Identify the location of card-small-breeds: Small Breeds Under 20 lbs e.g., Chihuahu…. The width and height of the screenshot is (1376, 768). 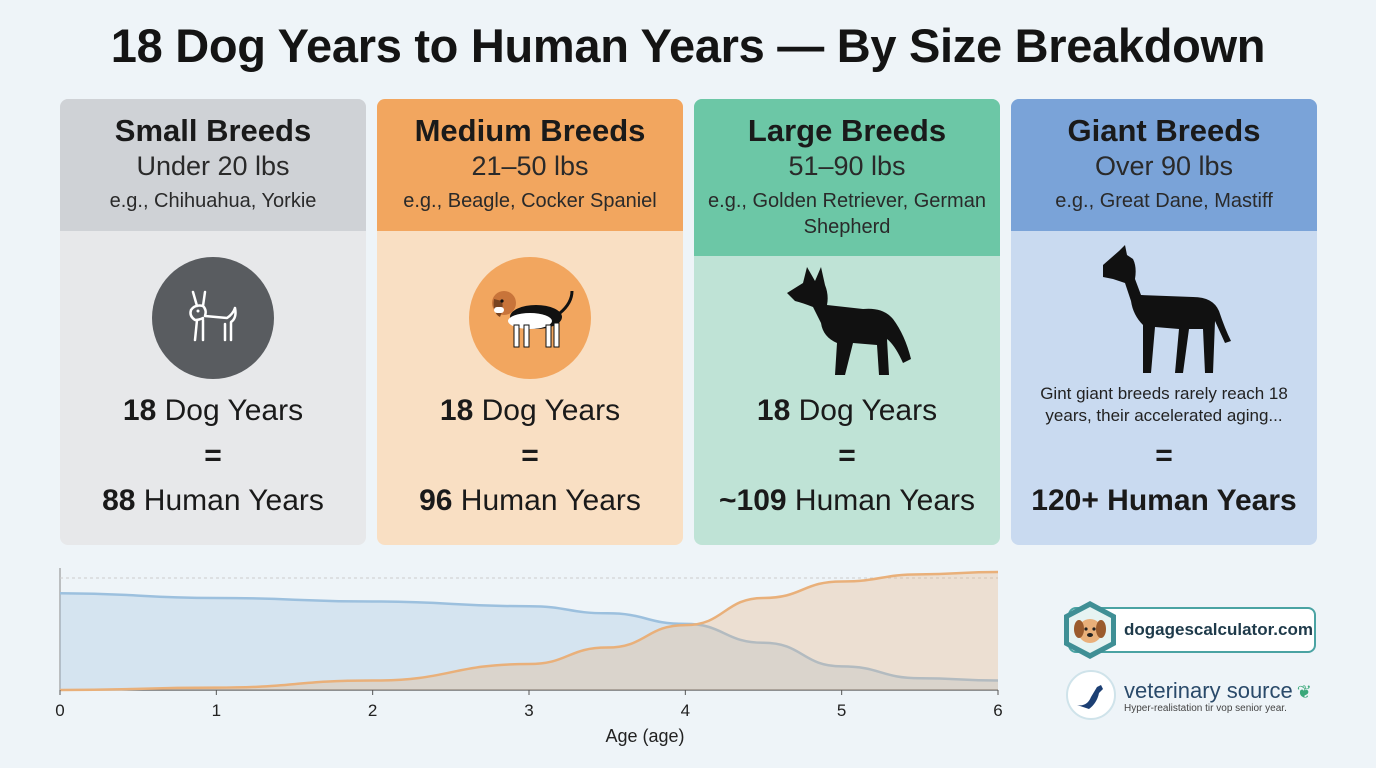
(213, 322).